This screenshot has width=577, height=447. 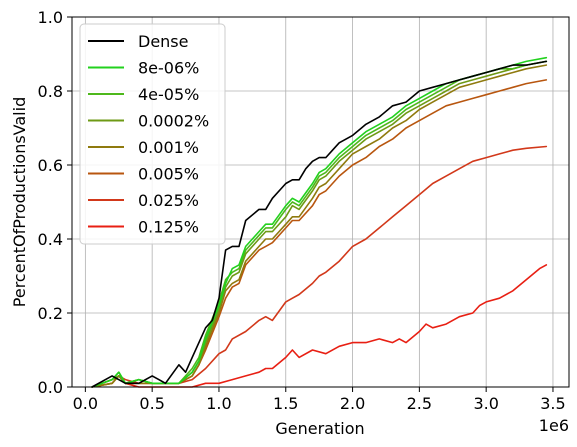 I want to click on y-tick-label: 0.4, so click(x=50, y=239).